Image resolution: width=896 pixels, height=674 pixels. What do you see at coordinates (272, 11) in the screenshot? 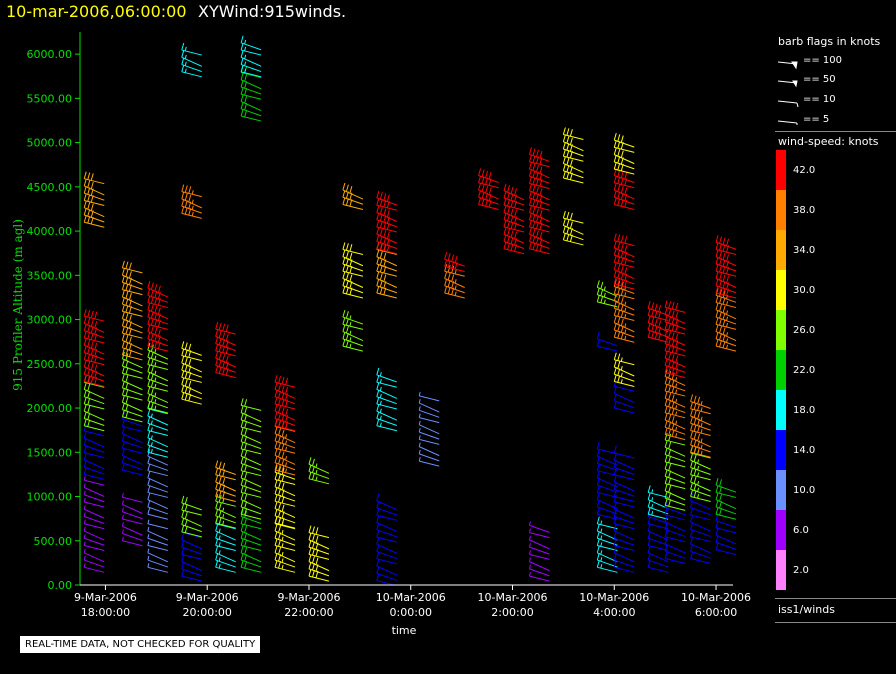
I see `chart-title-product: XYWind:915winds.` at bounding box center [272, 11].